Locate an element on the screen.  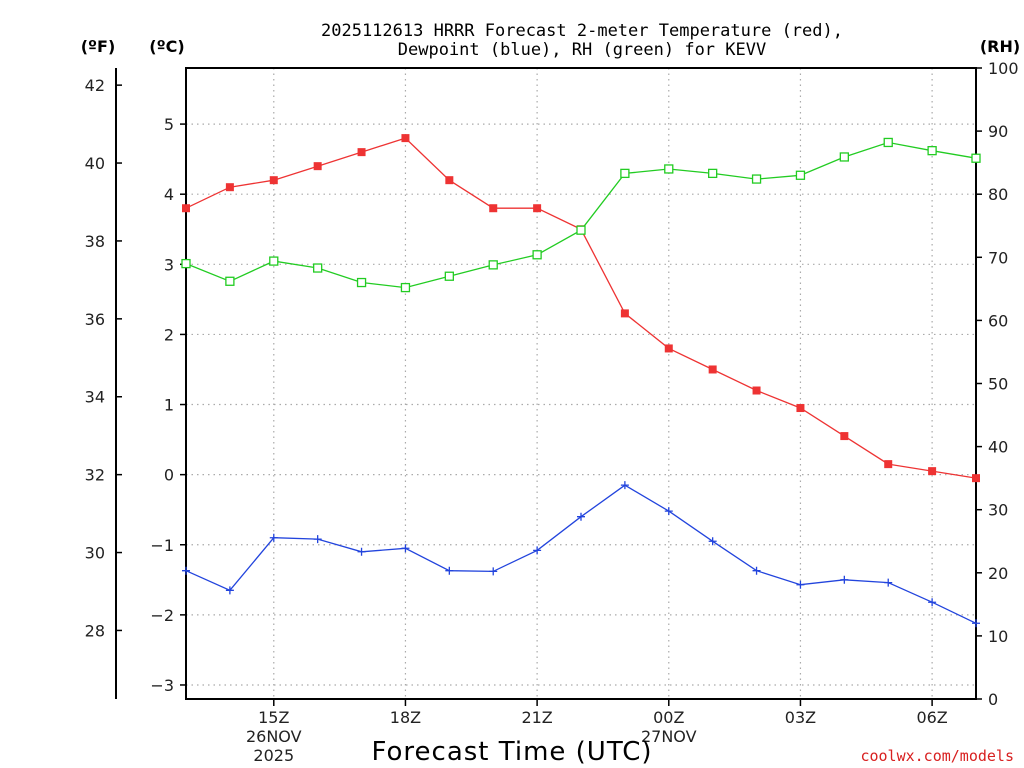
celsius-tick-label: −2 is located at coordinates (162, 615).